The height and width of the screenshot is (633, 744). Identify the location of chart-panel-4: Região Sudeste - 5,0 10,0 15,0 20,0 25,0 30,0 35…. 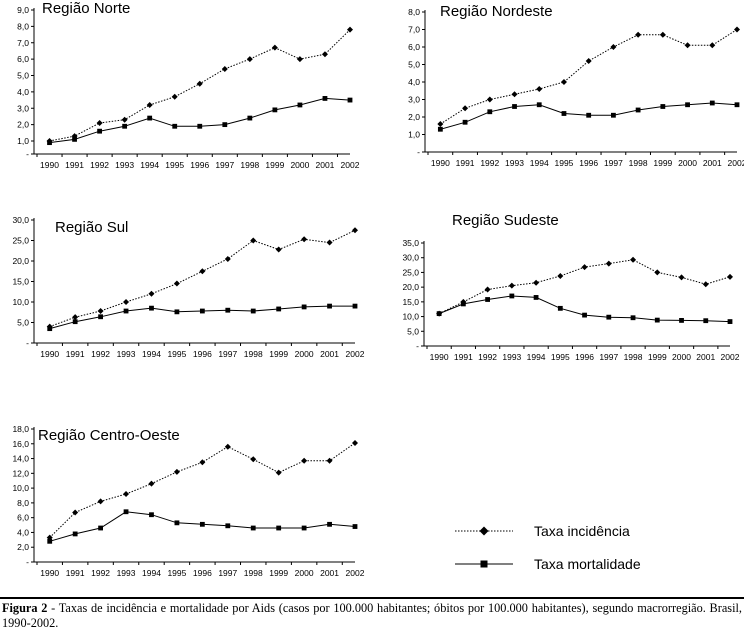
(570, 287).